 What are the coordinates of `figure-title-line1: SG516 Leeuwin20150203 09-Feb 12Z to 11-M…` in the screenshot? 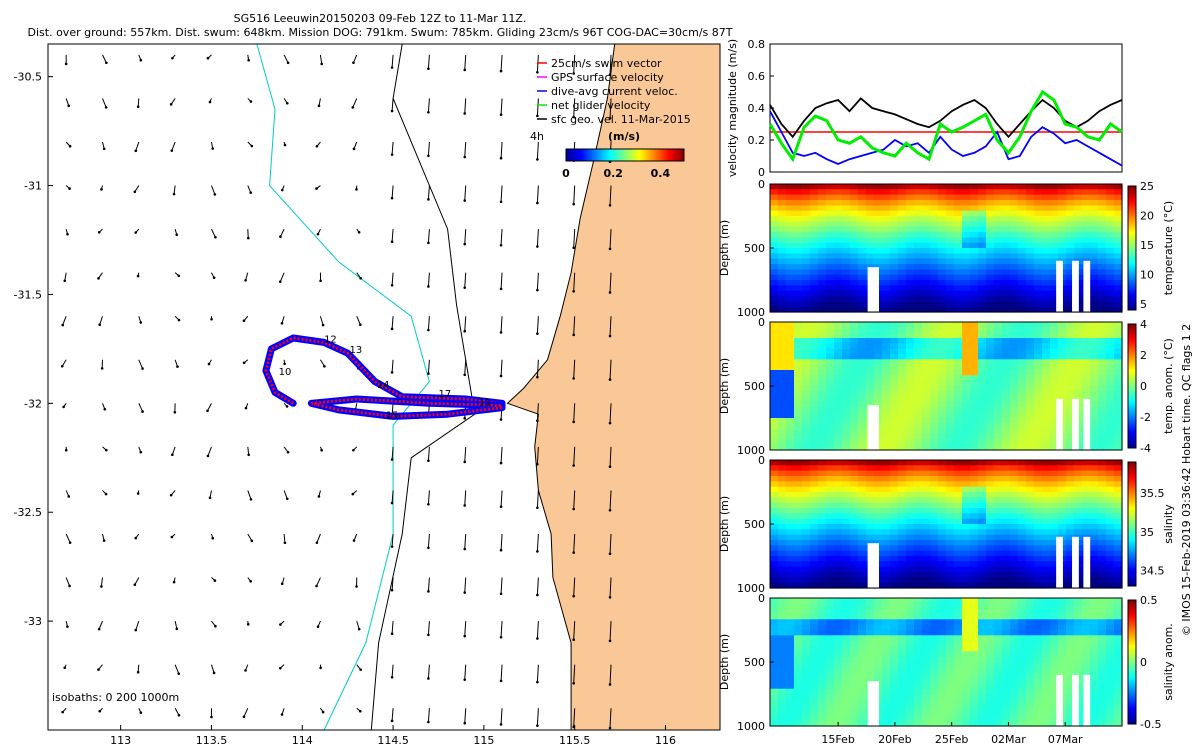 It's located at (380, 18).